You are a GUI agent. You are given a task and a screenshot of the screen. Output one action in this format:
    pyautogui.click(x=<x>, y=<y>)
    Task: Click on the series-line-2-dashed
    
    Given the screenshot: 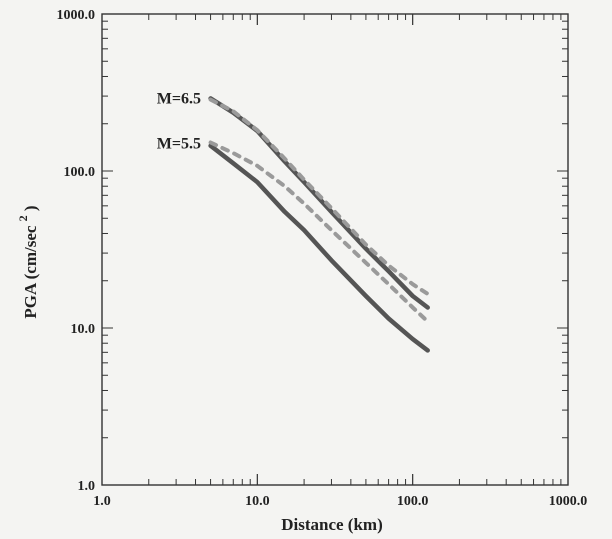 What is the action you would take?
    pyautogui.click(x=319, y=196)
    